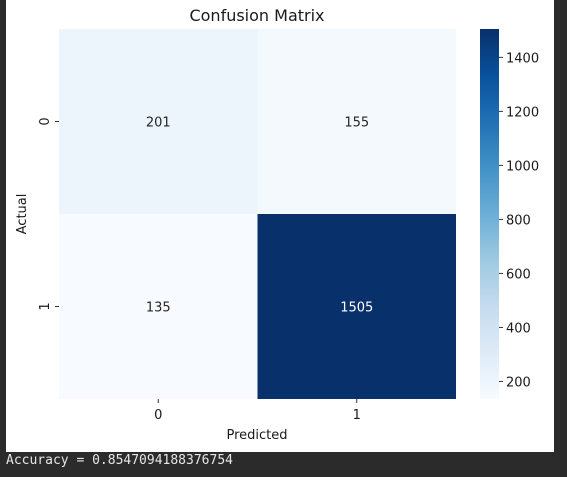 Image resolution: width=567 pixels, height=477 pixels. I want to click on colorbar-tick-label-400: 400, so click(518, 328).